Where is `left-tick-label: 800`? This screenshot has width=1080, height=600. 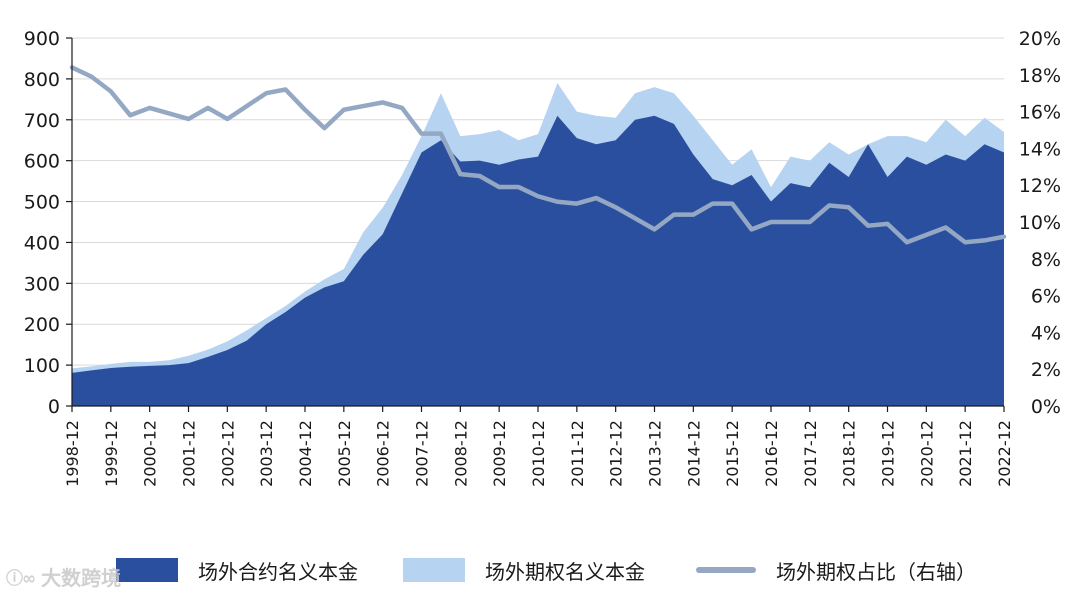
left-tick-label: 800 is located at coordinates (42, 80).